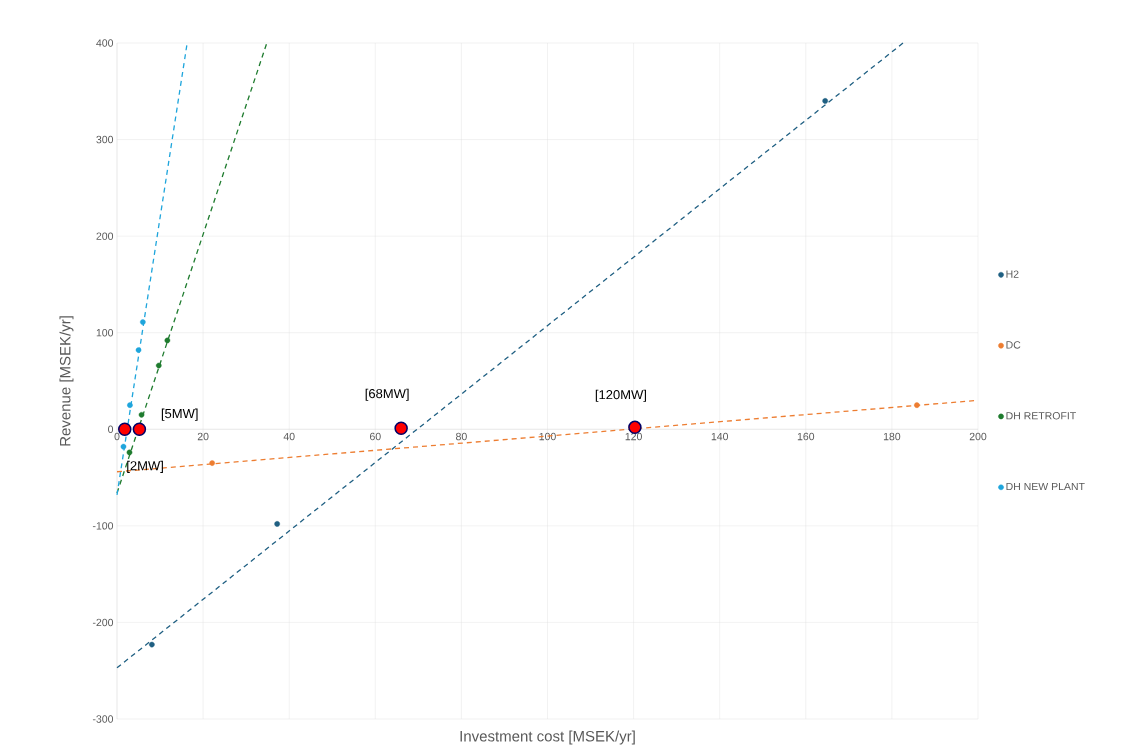  I want to click on y-tick-label: 300, so click(105, 139).